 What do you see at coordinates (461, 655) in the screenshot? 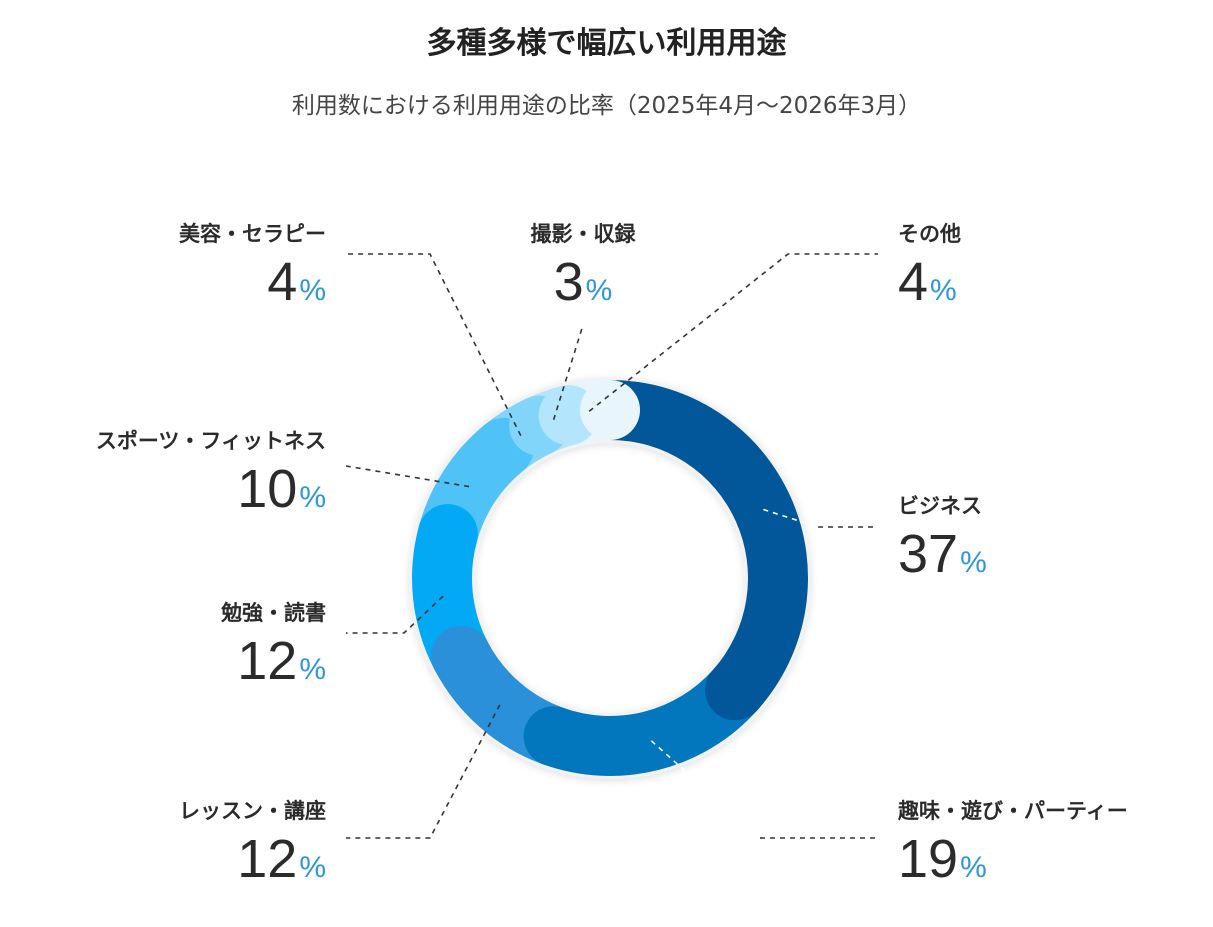
I see `slice-cap-lesson-course` at bounding box center [461, 655].